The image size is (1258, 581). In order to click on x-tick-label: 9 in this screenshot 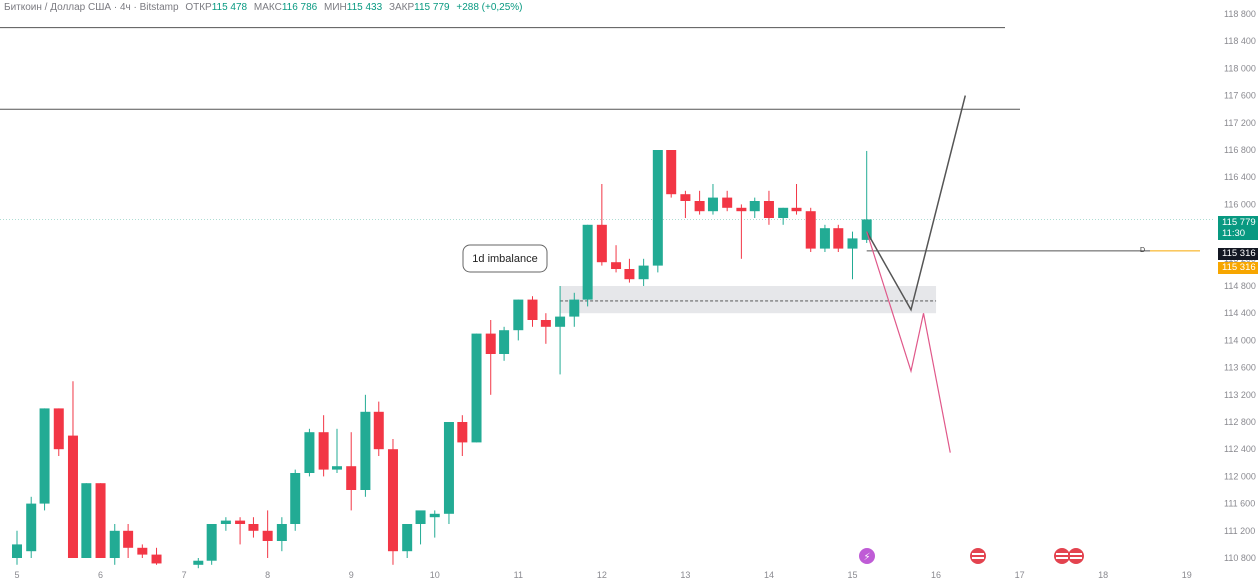, I will do `click(351, 575)`.